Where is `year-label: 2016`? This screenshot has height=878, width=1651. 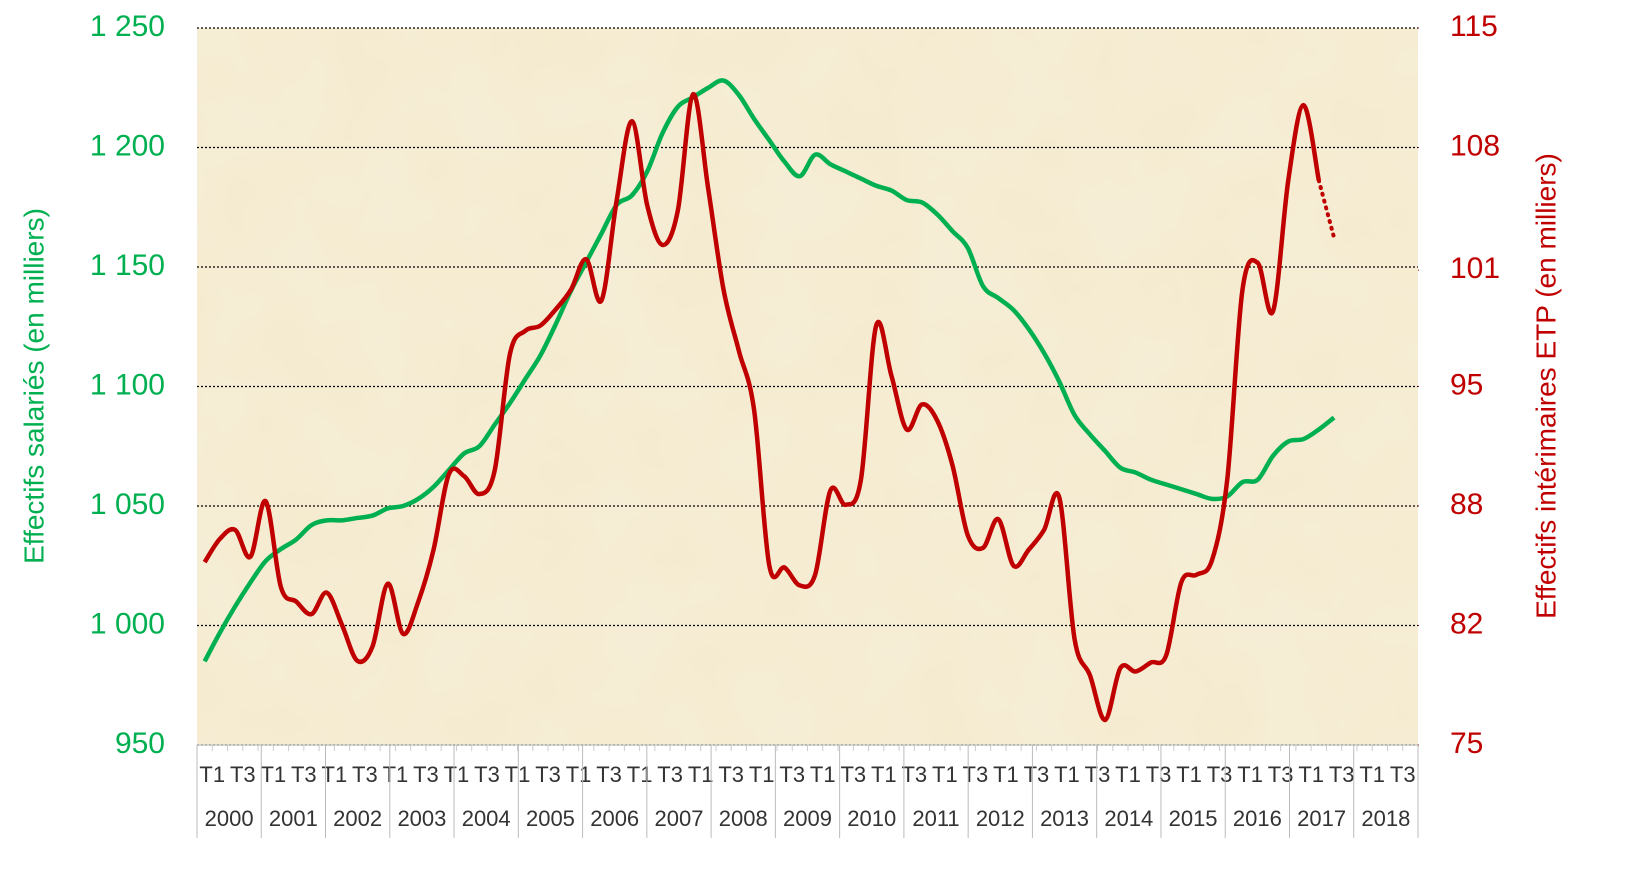
year-label: 2016 is located at coordinates (1257, 818).